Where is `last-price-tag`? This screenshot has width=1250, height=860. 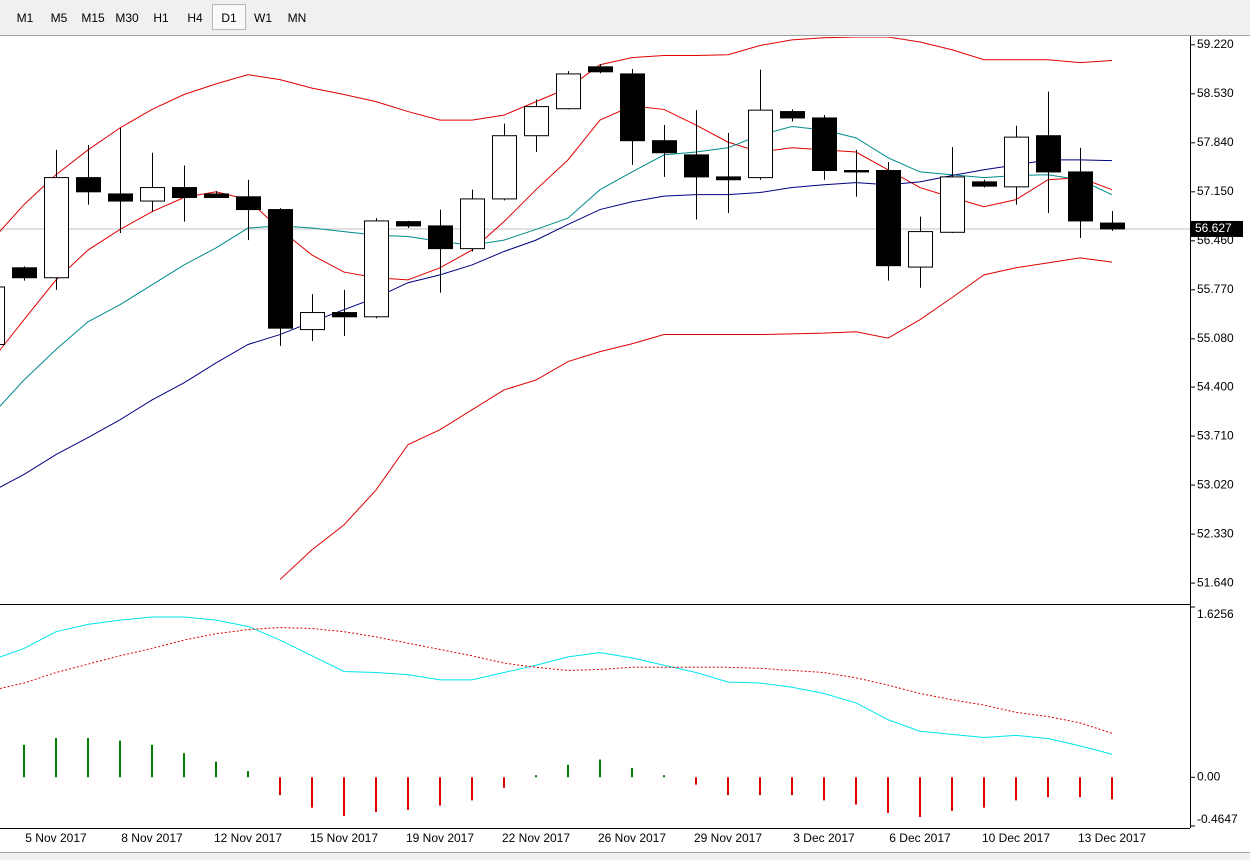
last-price-tag is located at coordinates (1217, 228).